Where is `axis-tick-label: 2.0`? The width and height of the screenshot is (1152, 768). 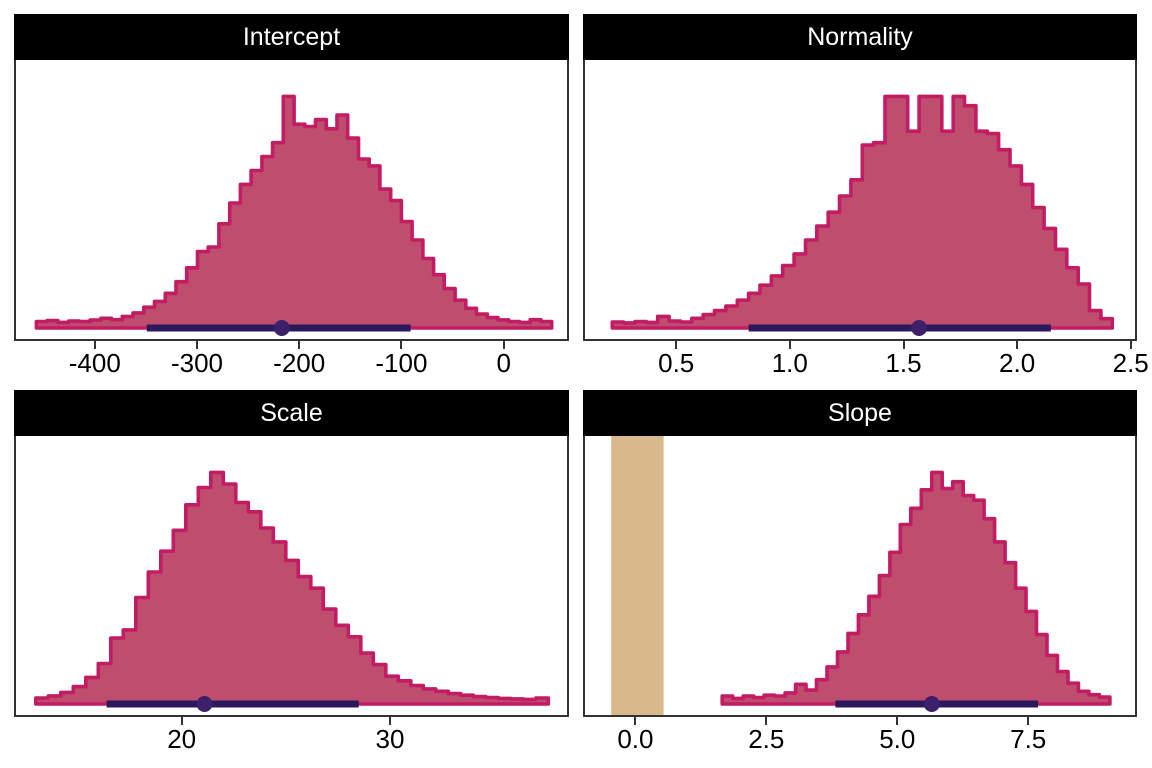
axis-tick-label: 2.0 is located at coordinates (1017, 363).